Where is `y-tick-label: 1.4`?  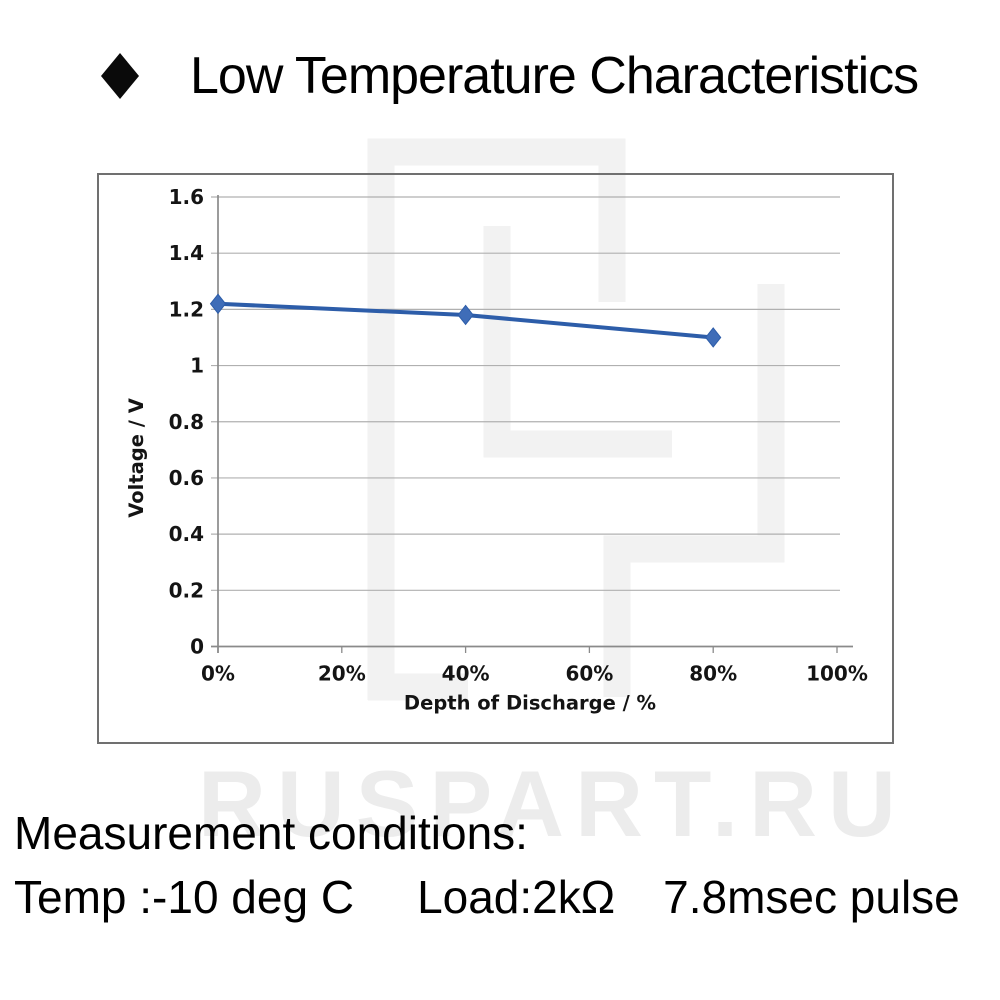 y-tick-label: 1.4 is located at coordinates (186, 253).